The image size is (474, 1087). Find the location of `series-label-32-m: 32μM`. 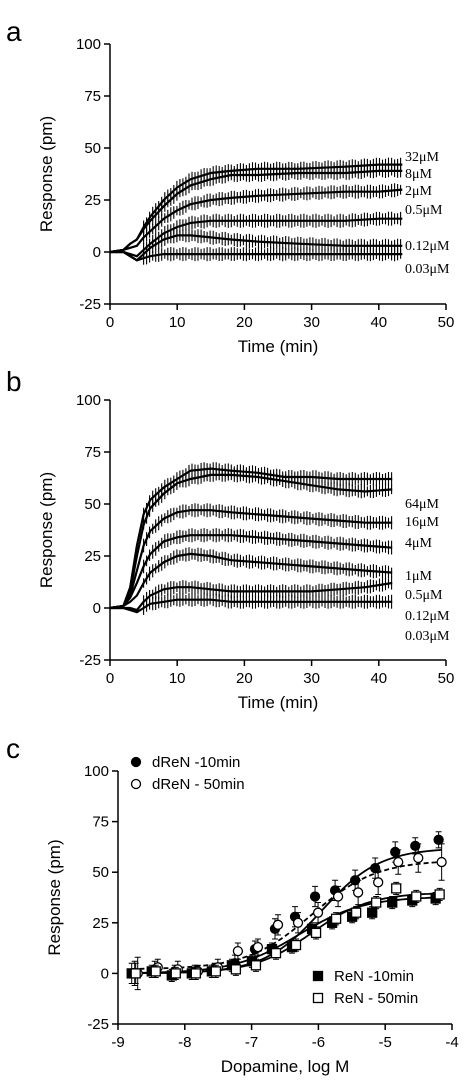

series-label-32-m: 32μM is located at coordinates (422, 157).